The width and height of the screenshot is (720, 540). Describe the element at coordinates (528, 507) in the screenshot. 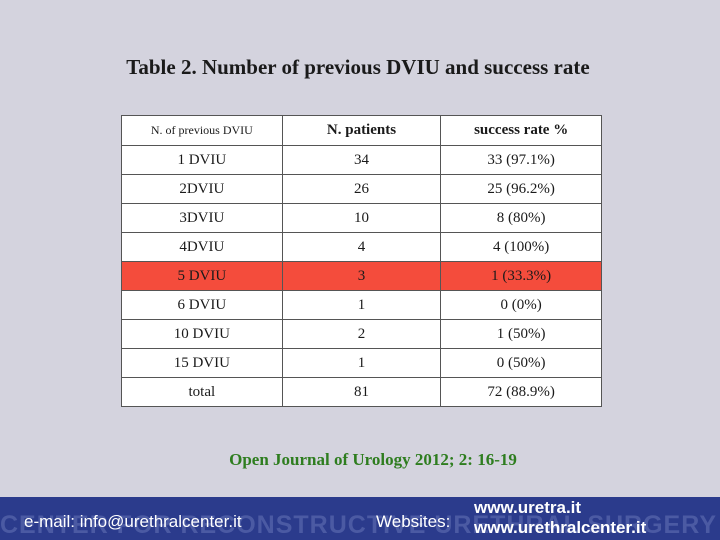

I see `website-link-uretra: www.uretra.it` at that location.